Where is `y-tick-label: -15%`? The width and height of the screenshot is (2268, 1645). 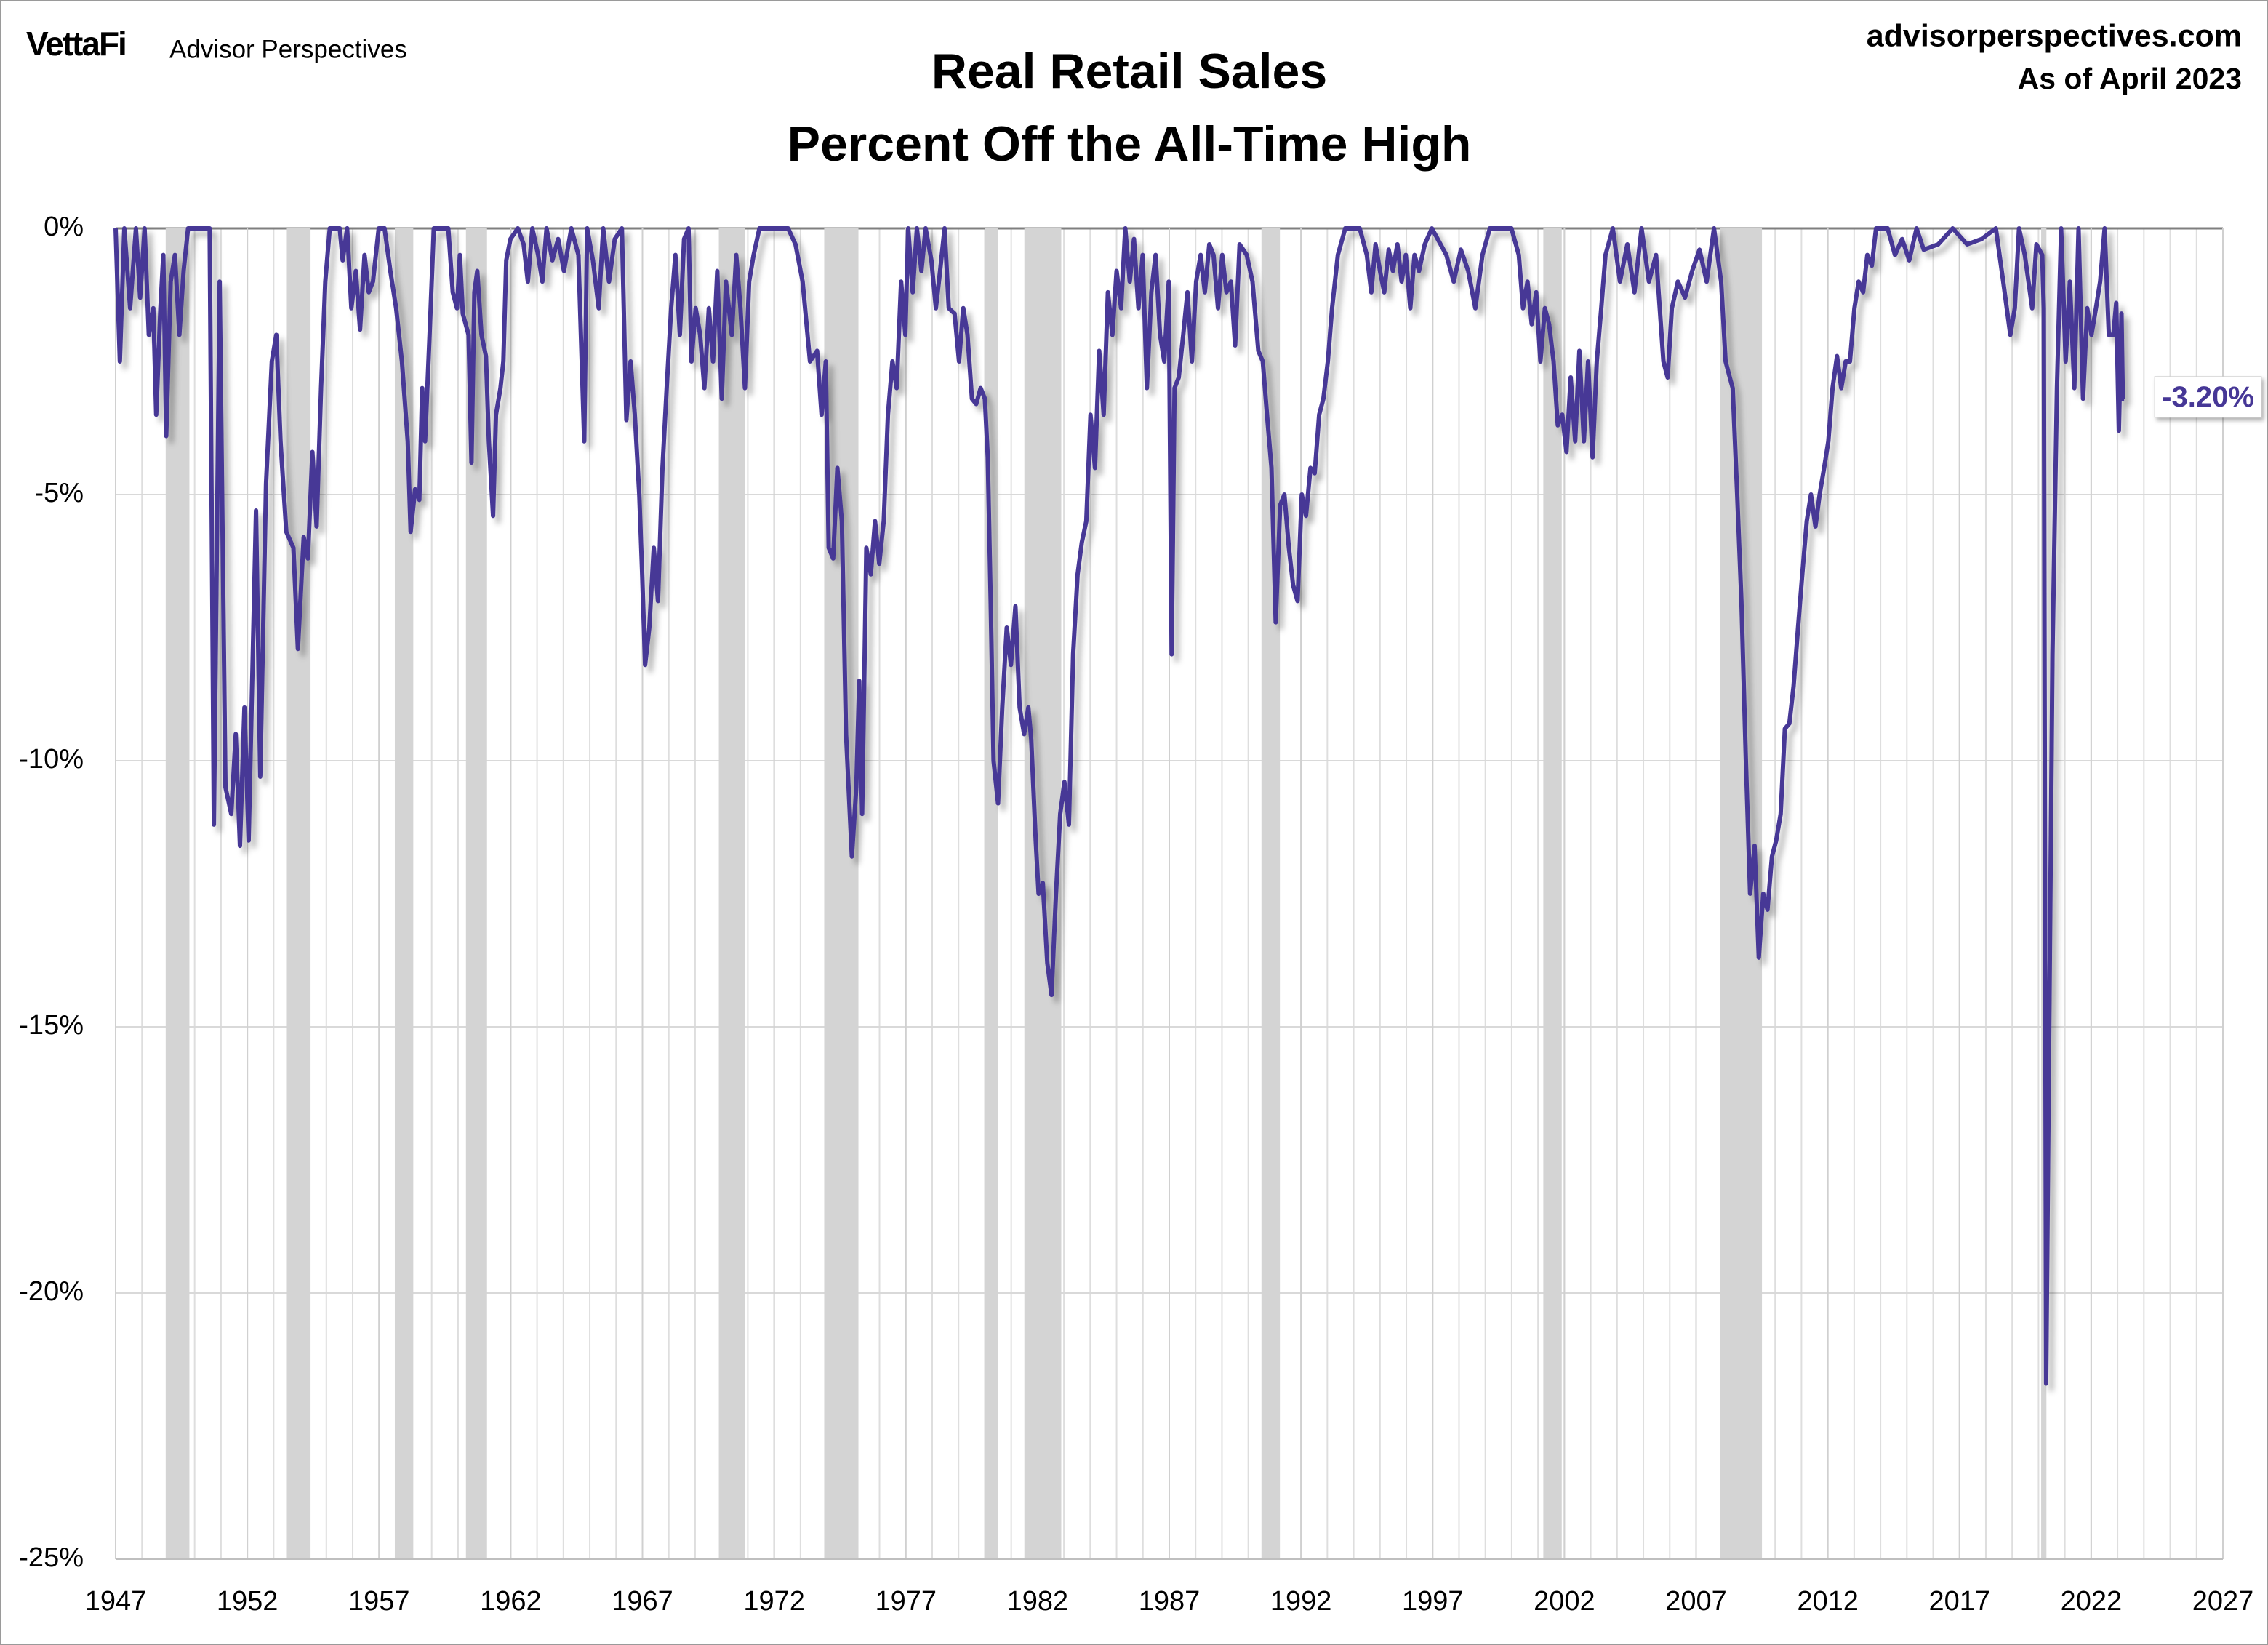
y-tick-label: -15% is located at coordinates (51, 1025).